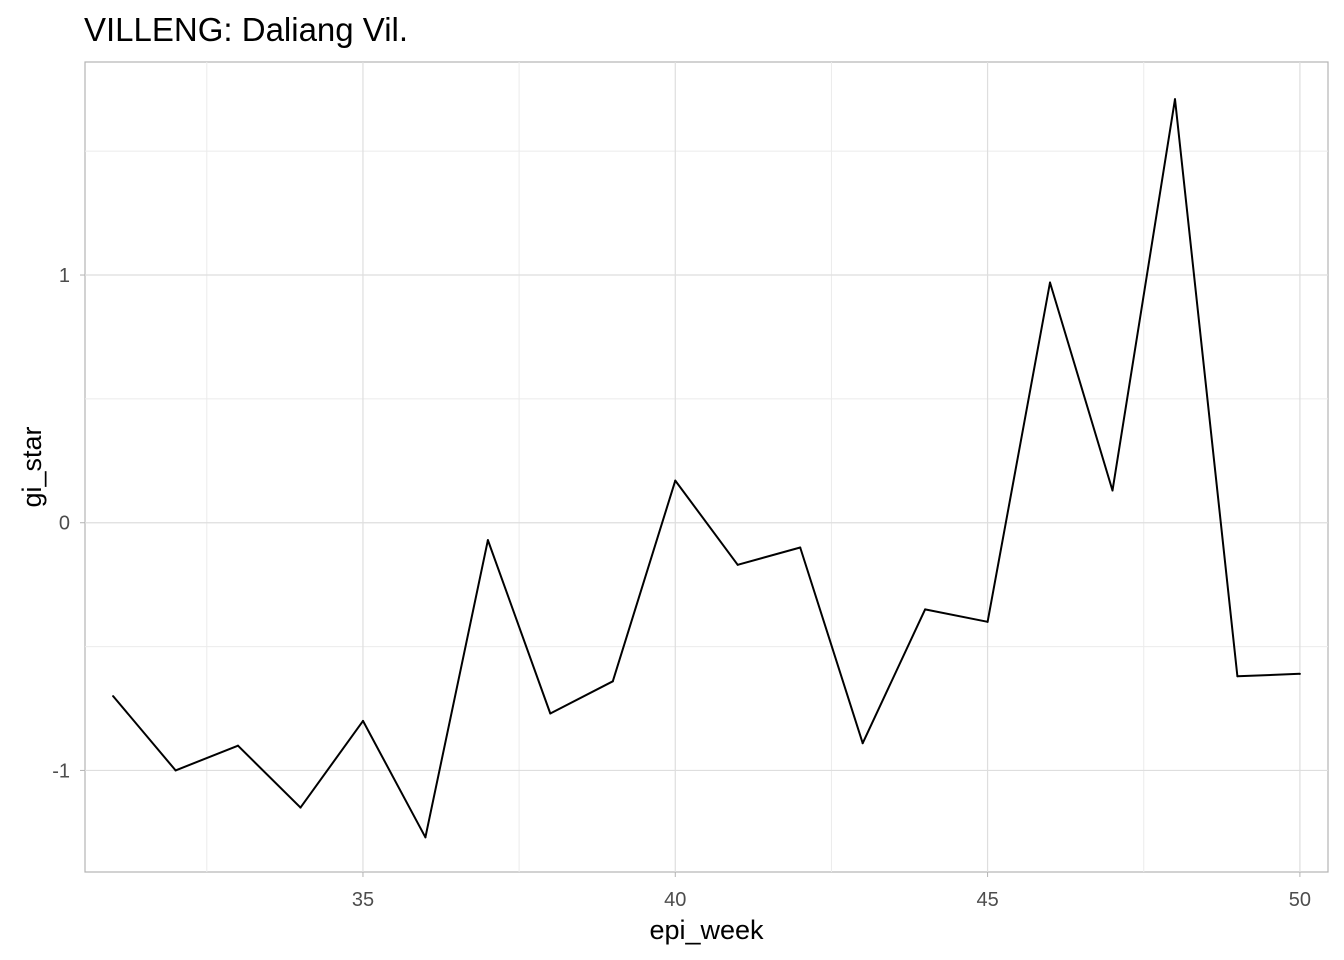  What do you see at coordinates (32, 467) in the screenshot?
I see `y-axis-label: gi_star` at bounding box center [32, 467].